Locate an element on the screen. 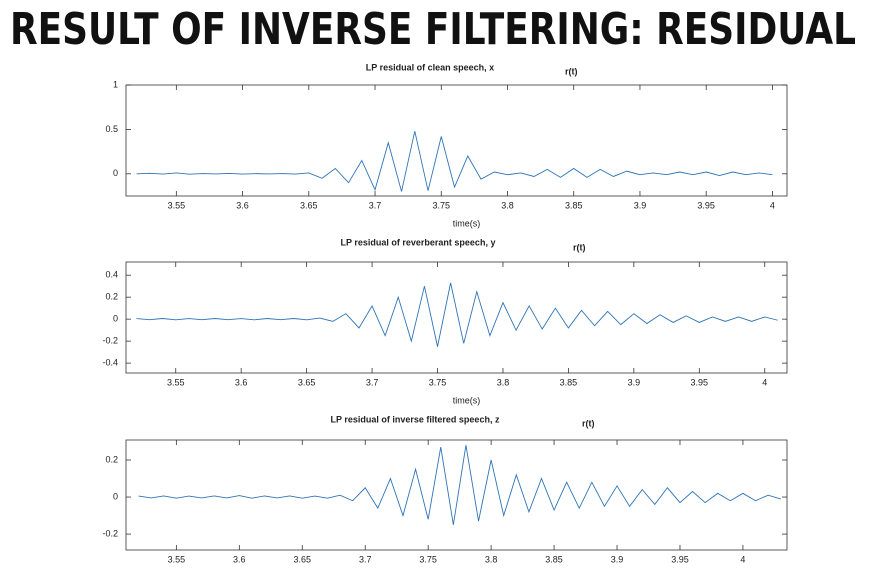 This screenshot has width=878, height=570. y-tick-label: 1 is located at coordinates (115, 84).